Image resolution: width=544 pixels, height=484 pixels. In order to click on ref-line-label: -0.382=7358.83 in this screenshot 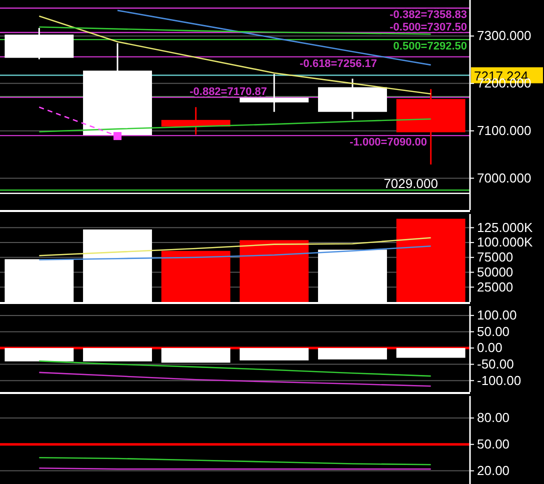, I will do `click(428, 15)`.